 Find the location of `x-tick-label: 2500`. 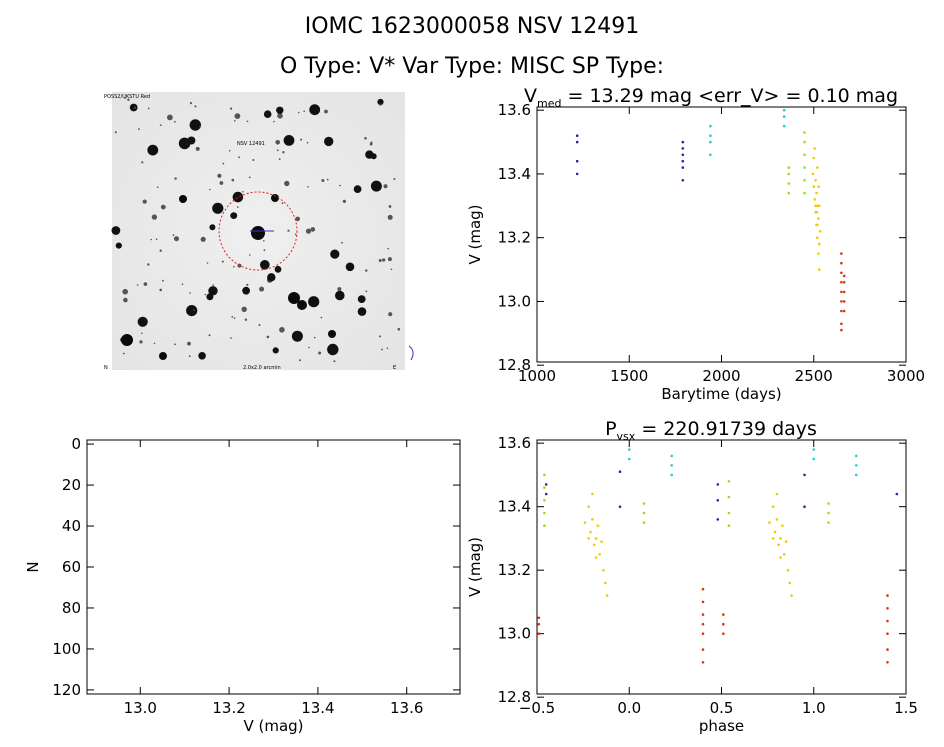

x-tick-label: 2500 is located at coordinates (814, 376).